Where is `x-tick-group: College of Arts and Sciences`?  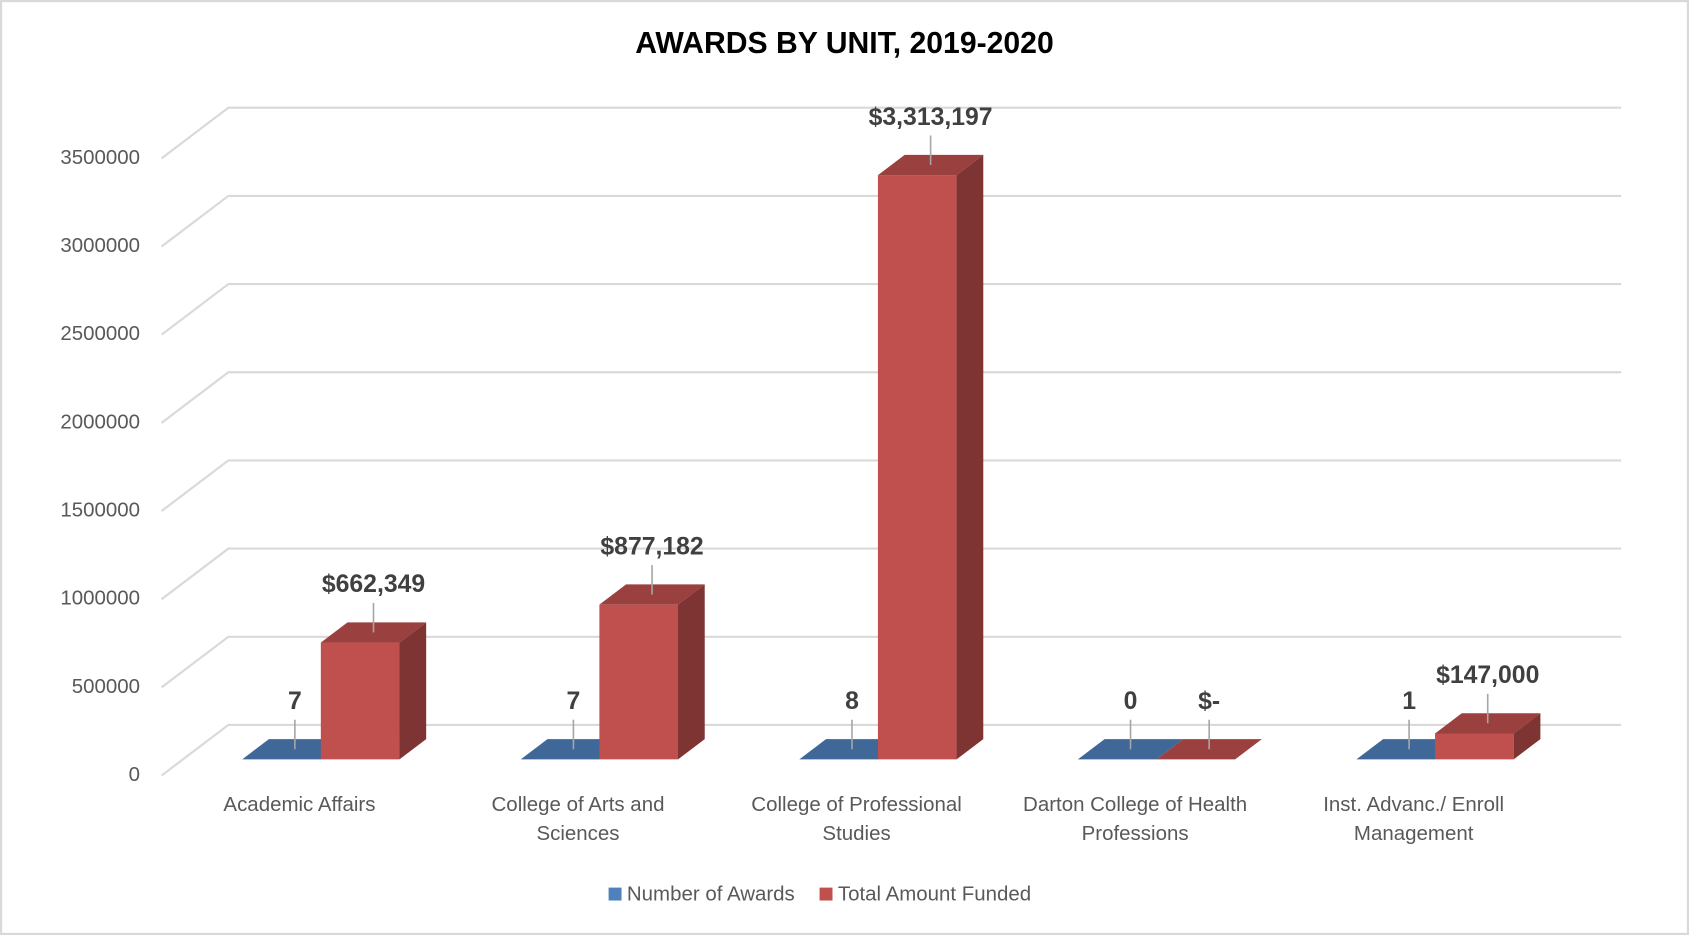
x-tick-group: College of Arts and Sciences is located at coordinates (578, 819).